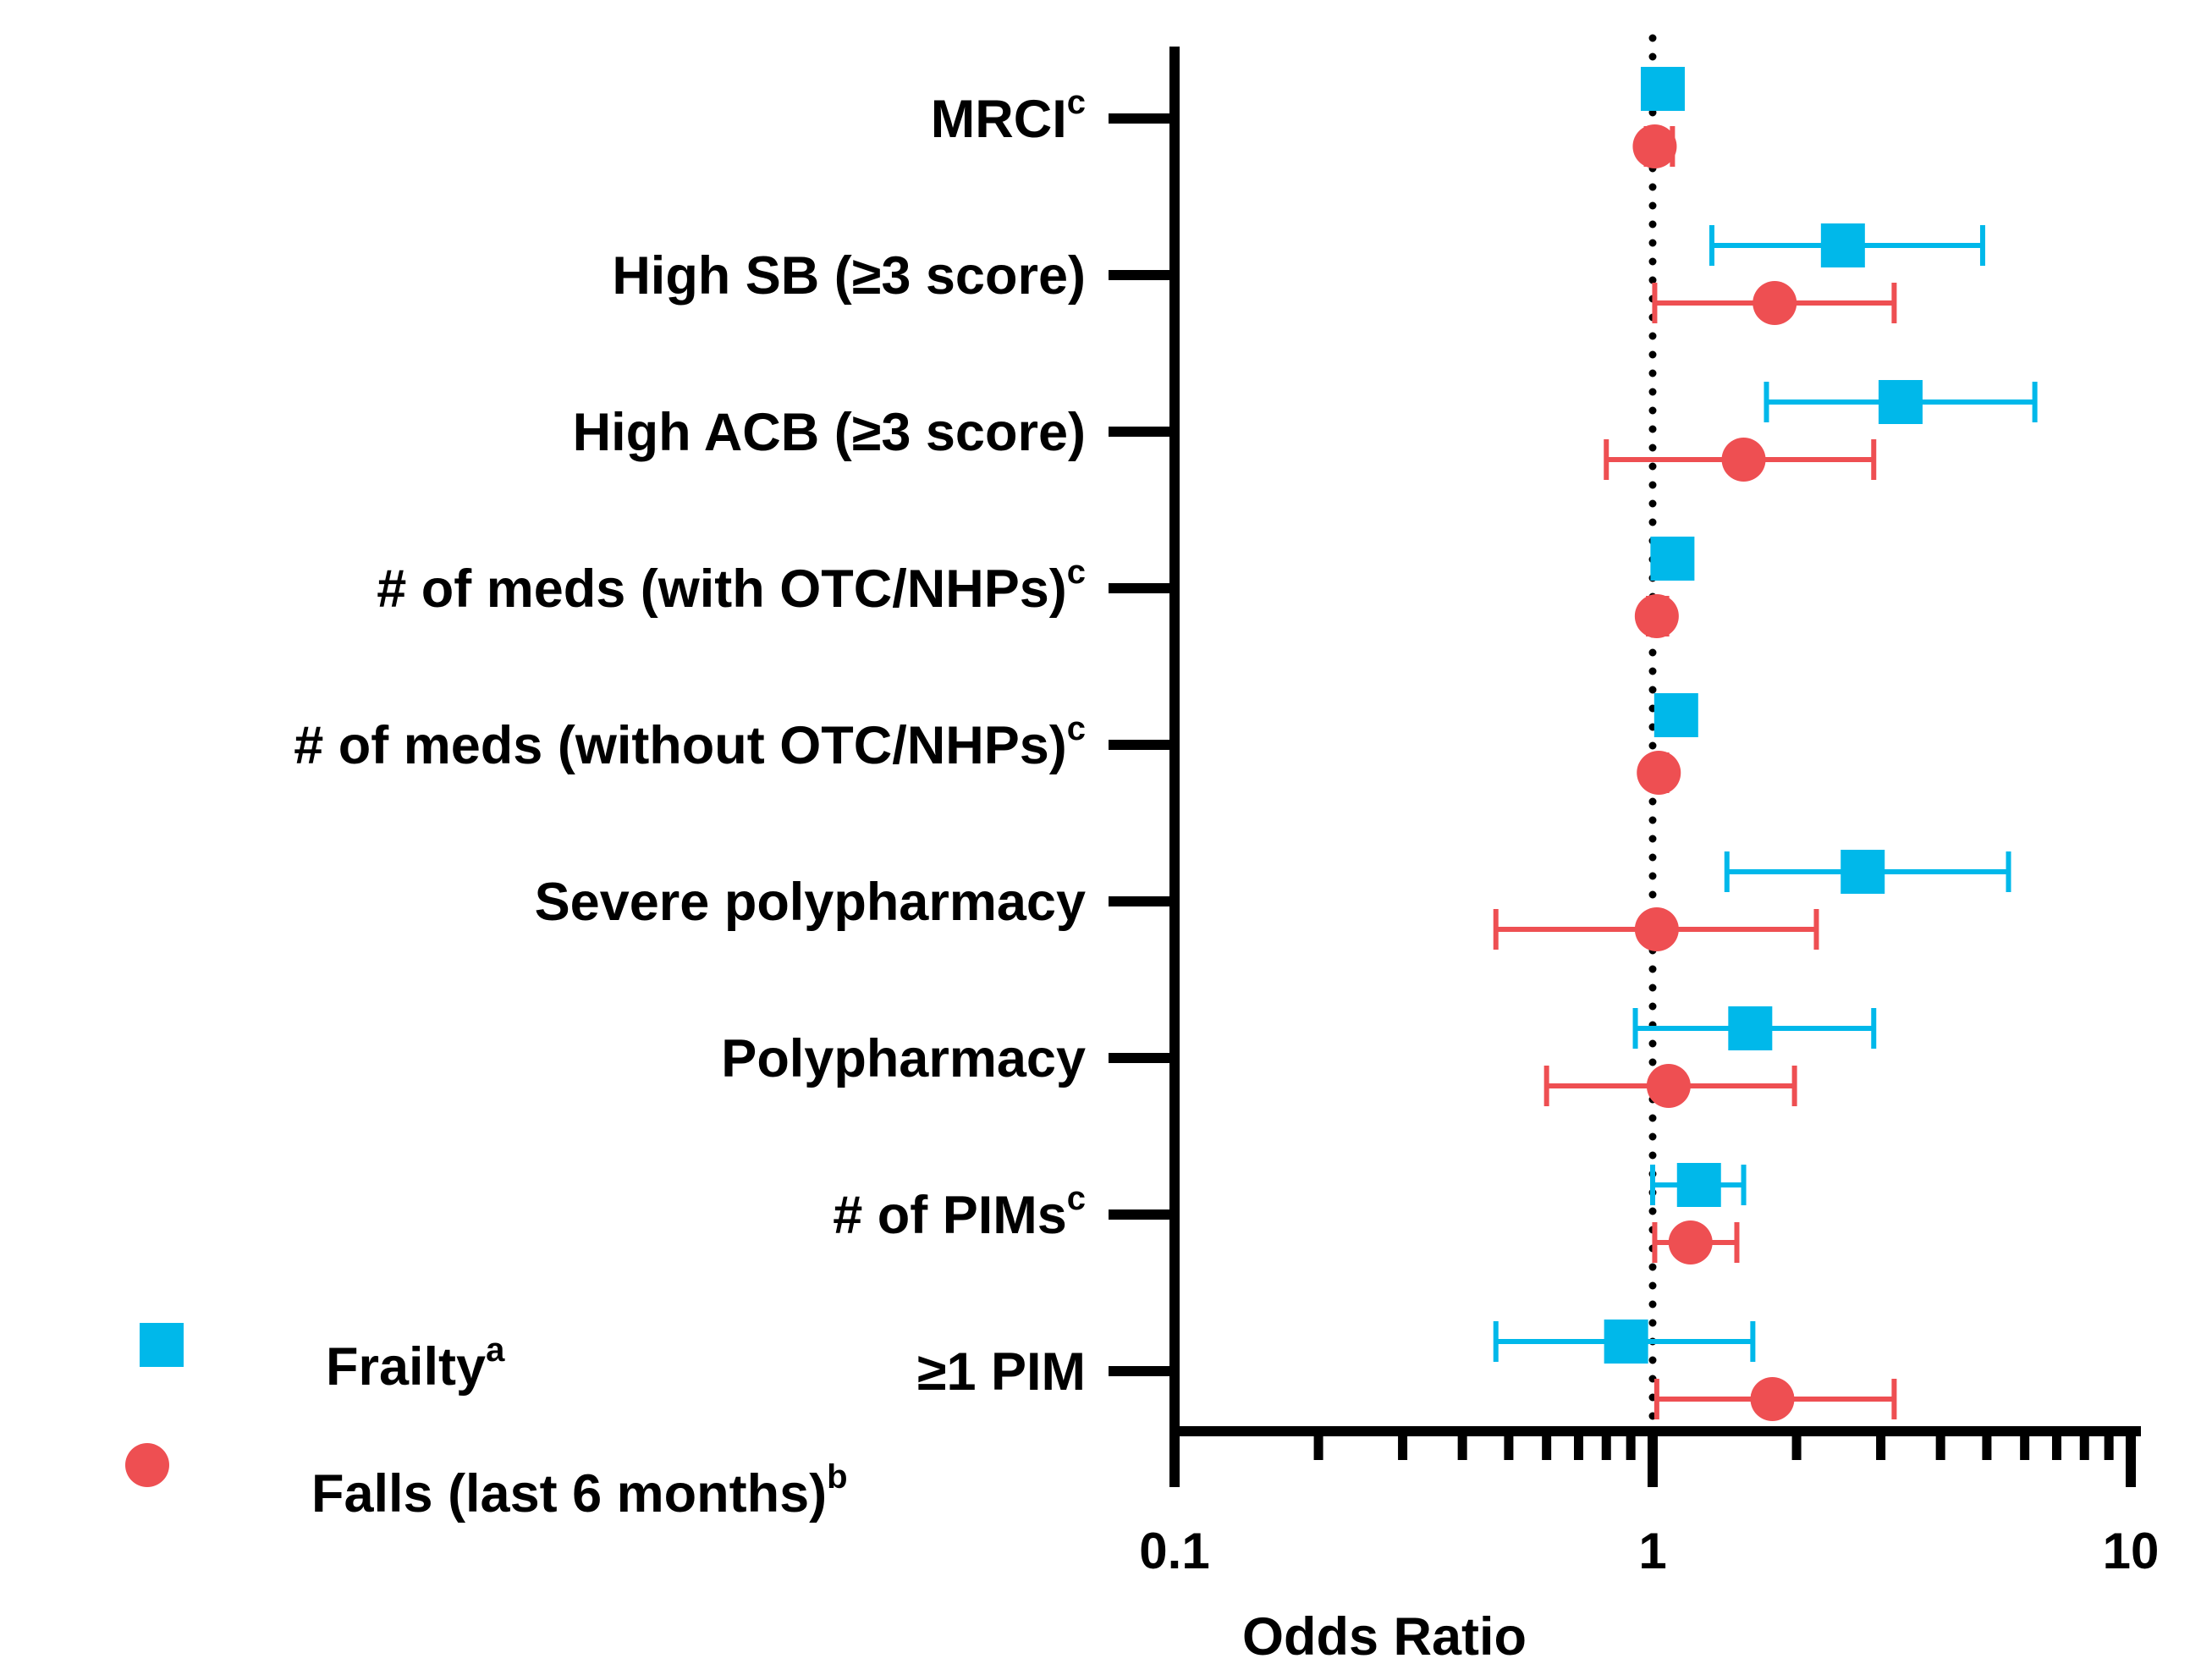 Image resolution: width=2212 pixels, height=1675 pixels. Describe the element at coordinates (690, 742) in the screenshot. I see `category-label: # of meds (without OTC/NHPs)c` at that location.